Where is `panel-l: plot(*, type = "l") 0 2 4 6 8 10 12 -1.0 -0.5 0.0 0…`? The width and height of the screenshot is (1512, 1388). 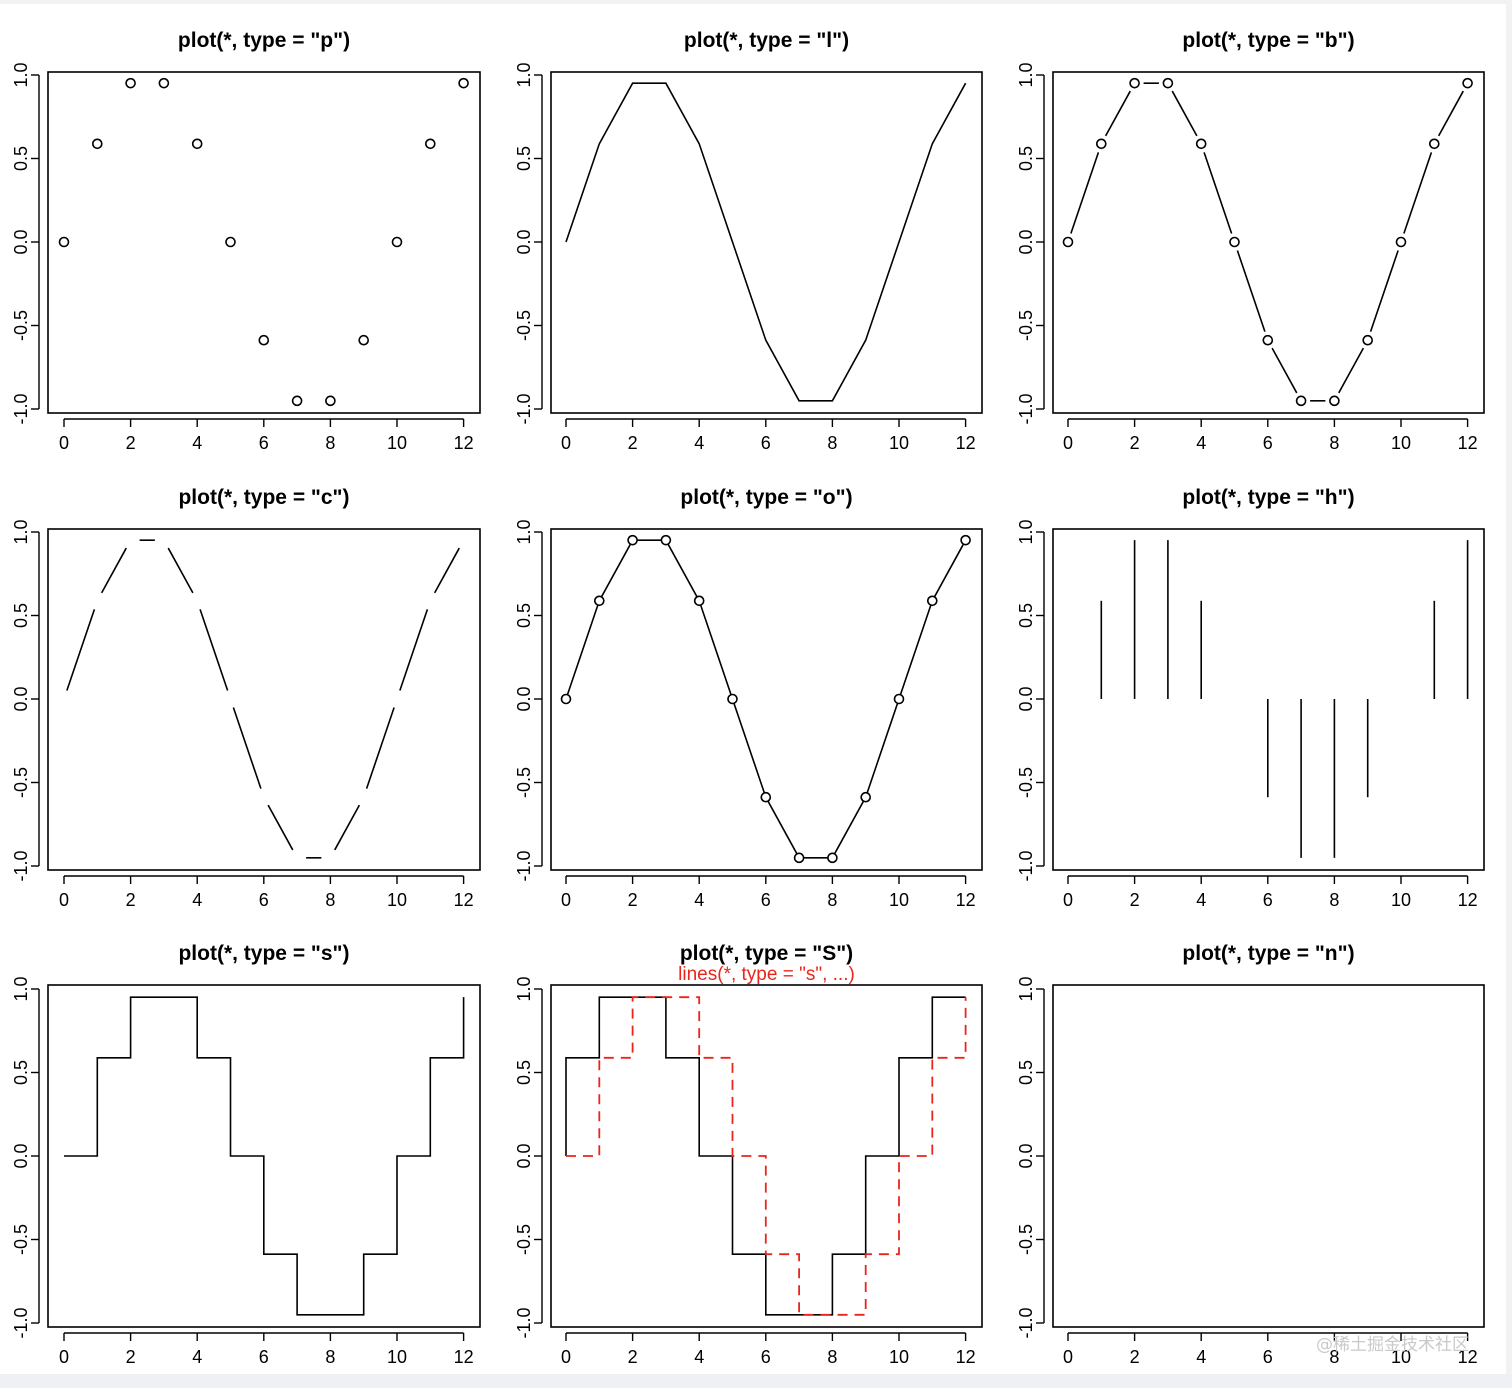
panel-l: plot(*, type = "l") 0 2 4 6 8 10 12 -1.0 -0.5 0.0 0… is located at coordinates (748, 241).